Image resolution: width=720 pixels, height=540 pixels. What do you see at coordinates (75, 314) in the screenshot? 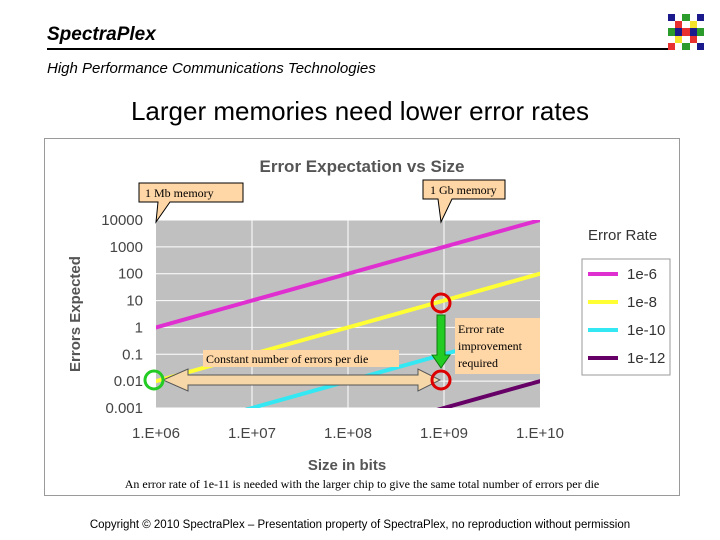
I see `y-axis-label: Errors Expected` at bounding box center [75, 314].